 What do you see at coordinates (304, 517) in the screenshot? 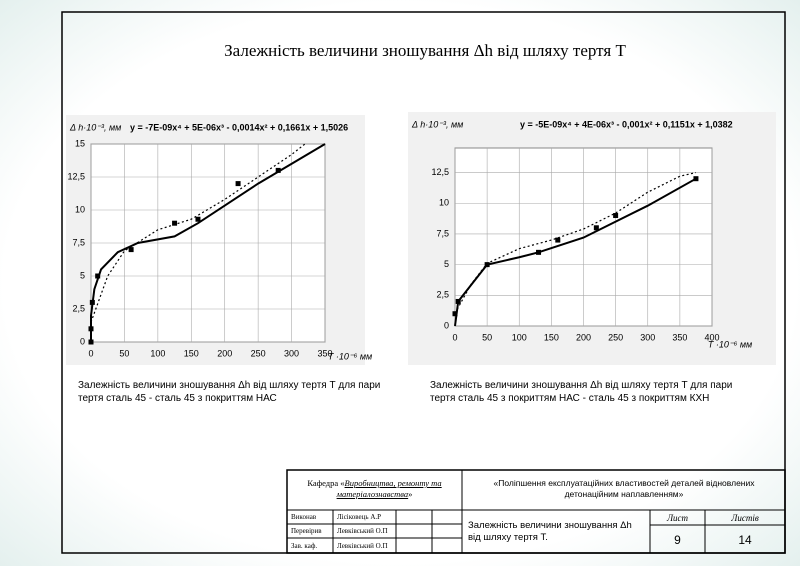
I see `role: Виконав` at bounding box center [304, 517].